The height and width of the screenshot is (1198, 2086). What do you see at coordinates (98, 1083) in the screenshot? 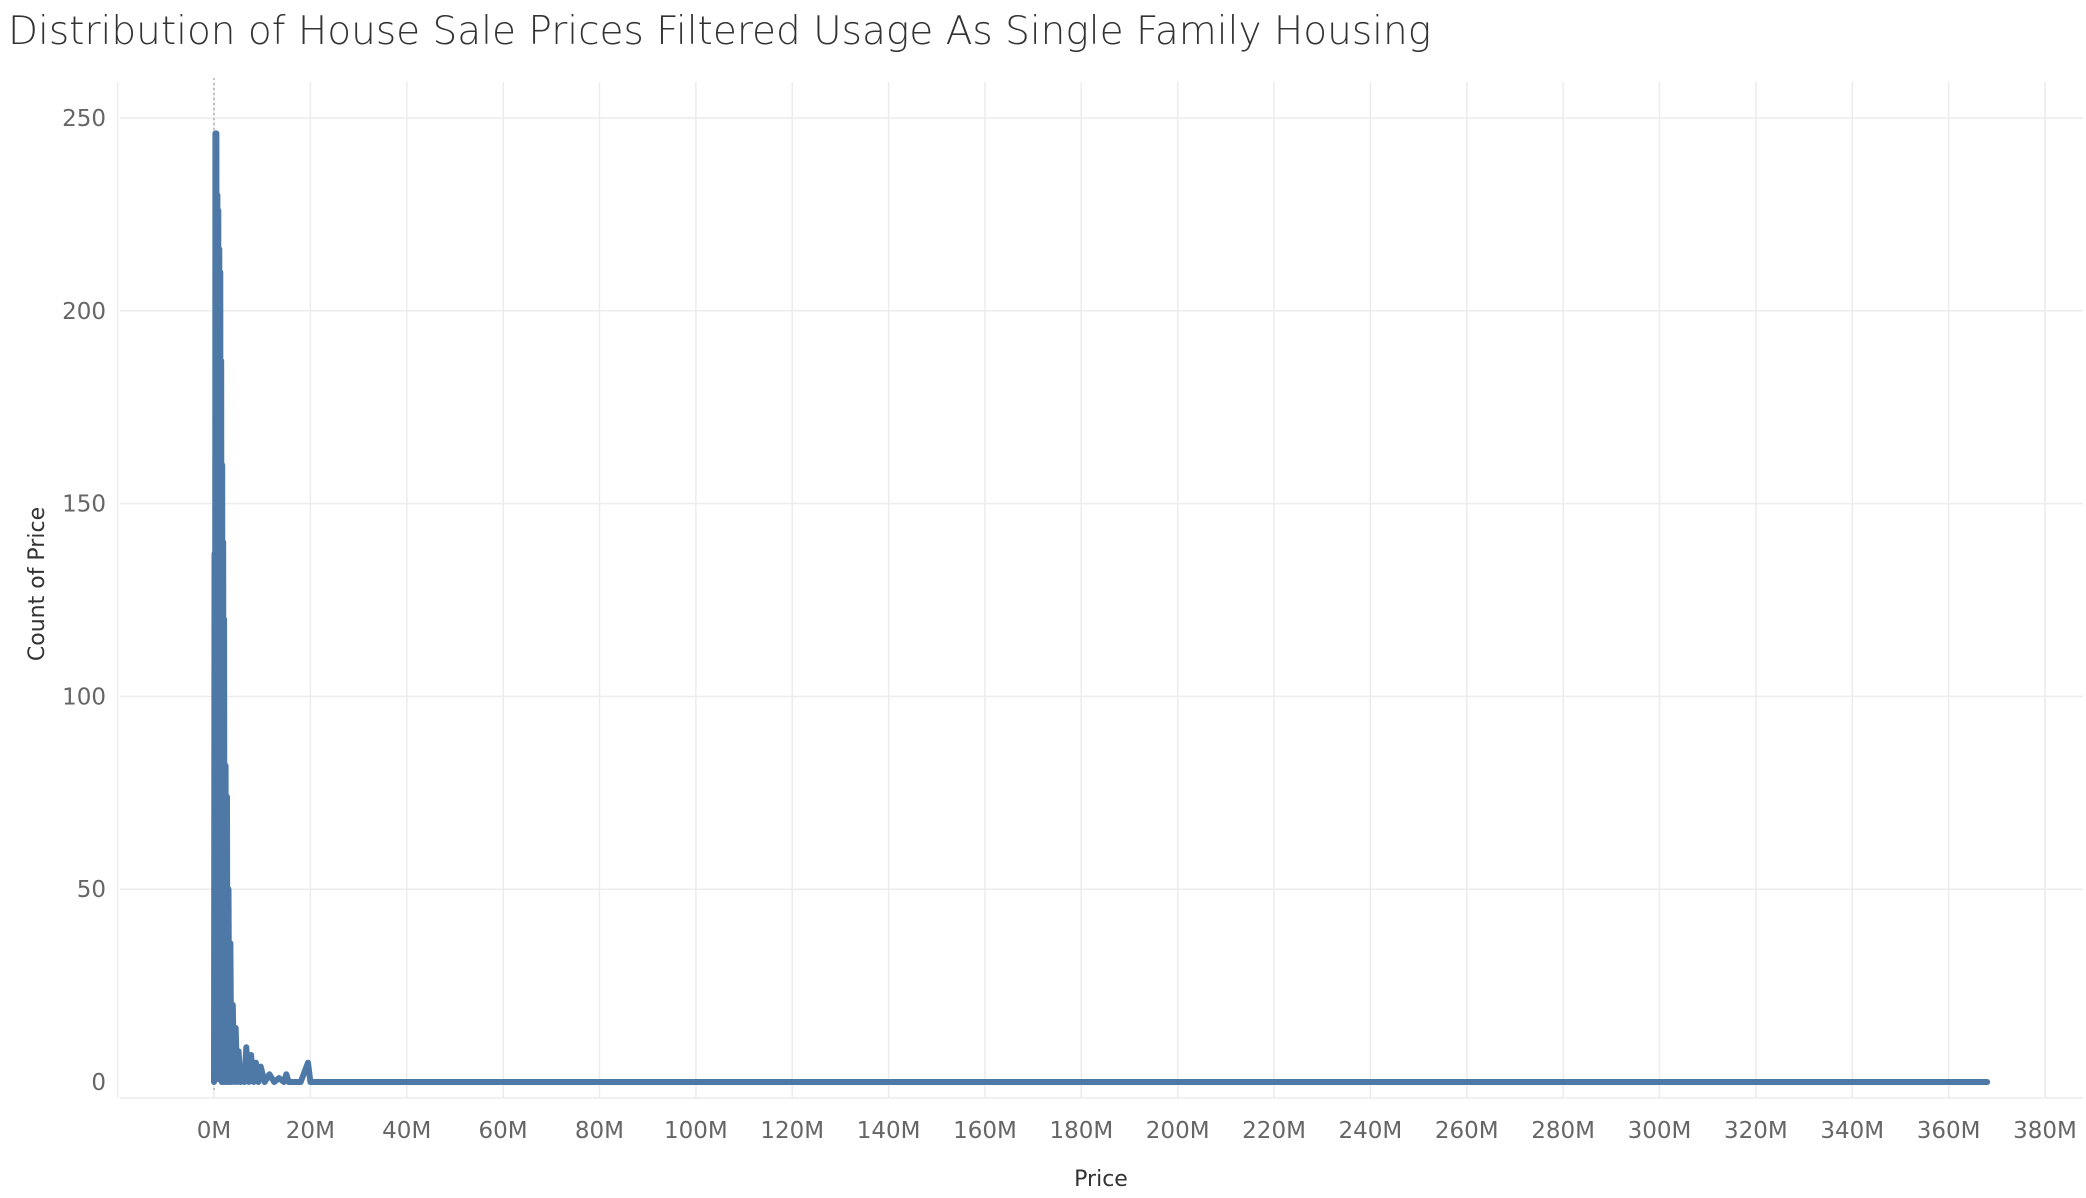
I see `y-tick-label: 0` at bounding box center [98, 1083].